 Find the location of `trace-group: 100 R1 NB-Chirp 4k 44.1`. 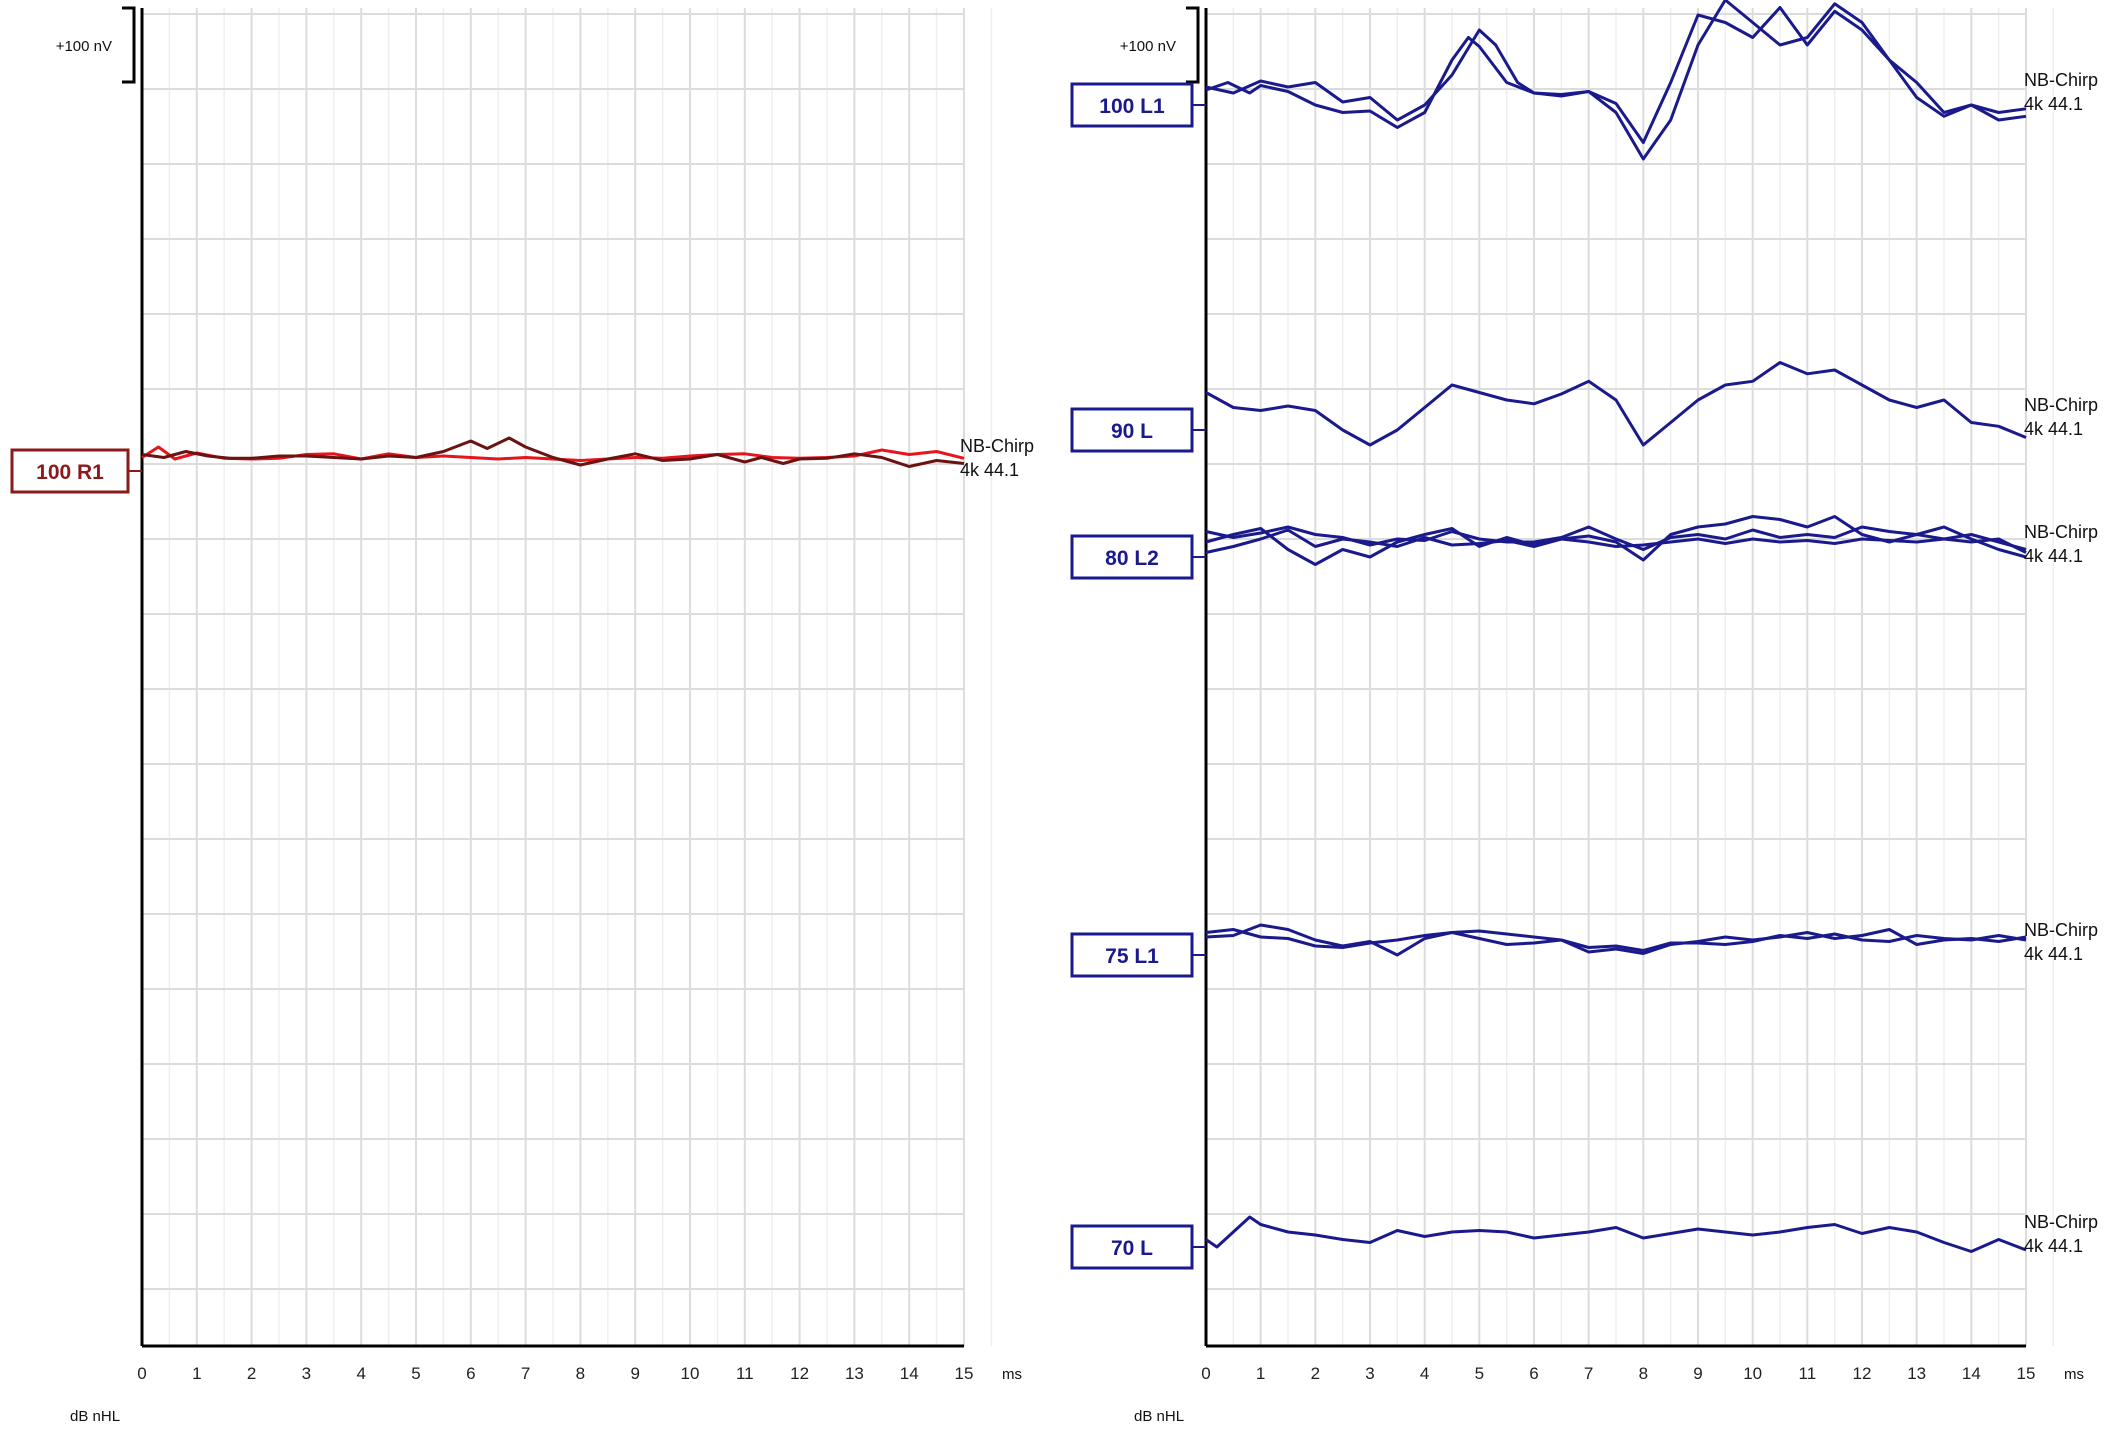

trace-group: 100 R1 NB-Chirp 4k 44.1 is located at coordinates (522, 465).